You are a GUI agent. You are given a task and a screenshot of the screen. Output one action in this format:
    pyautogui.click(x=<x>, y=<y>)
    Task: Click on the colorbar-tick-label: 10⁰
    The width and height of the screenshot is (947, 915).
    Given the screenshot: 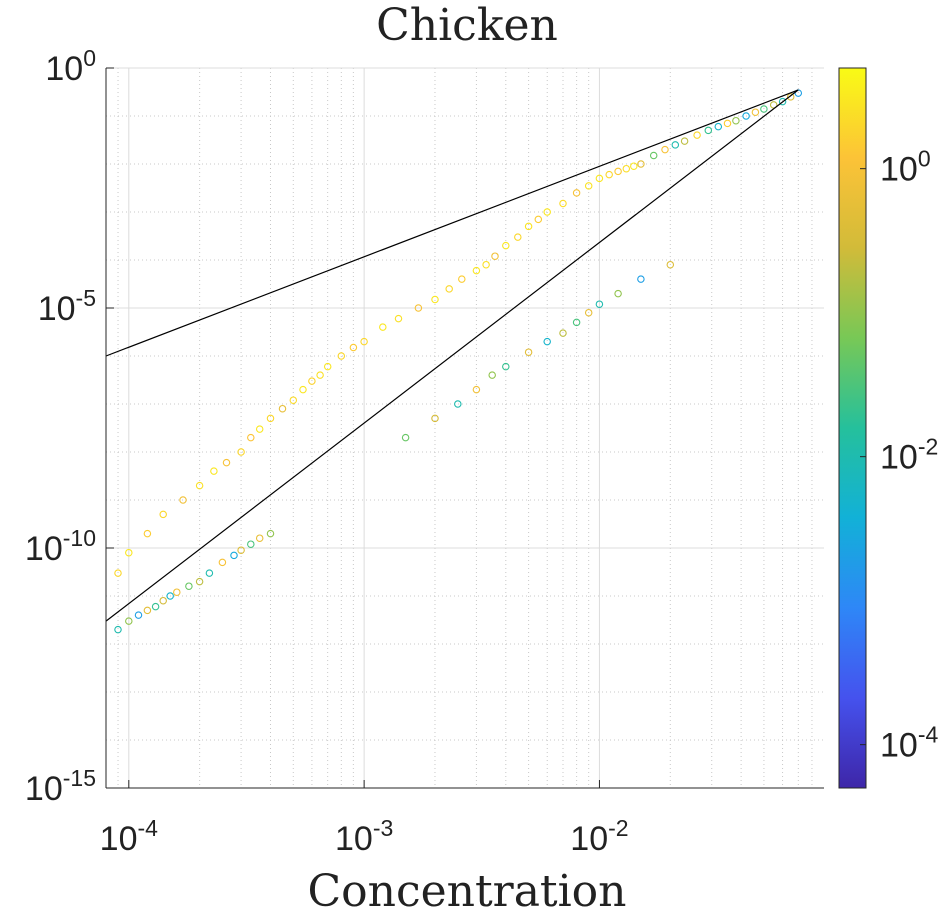 What is the action you would take?
    pyautogui.click(x=905, y=167)
    